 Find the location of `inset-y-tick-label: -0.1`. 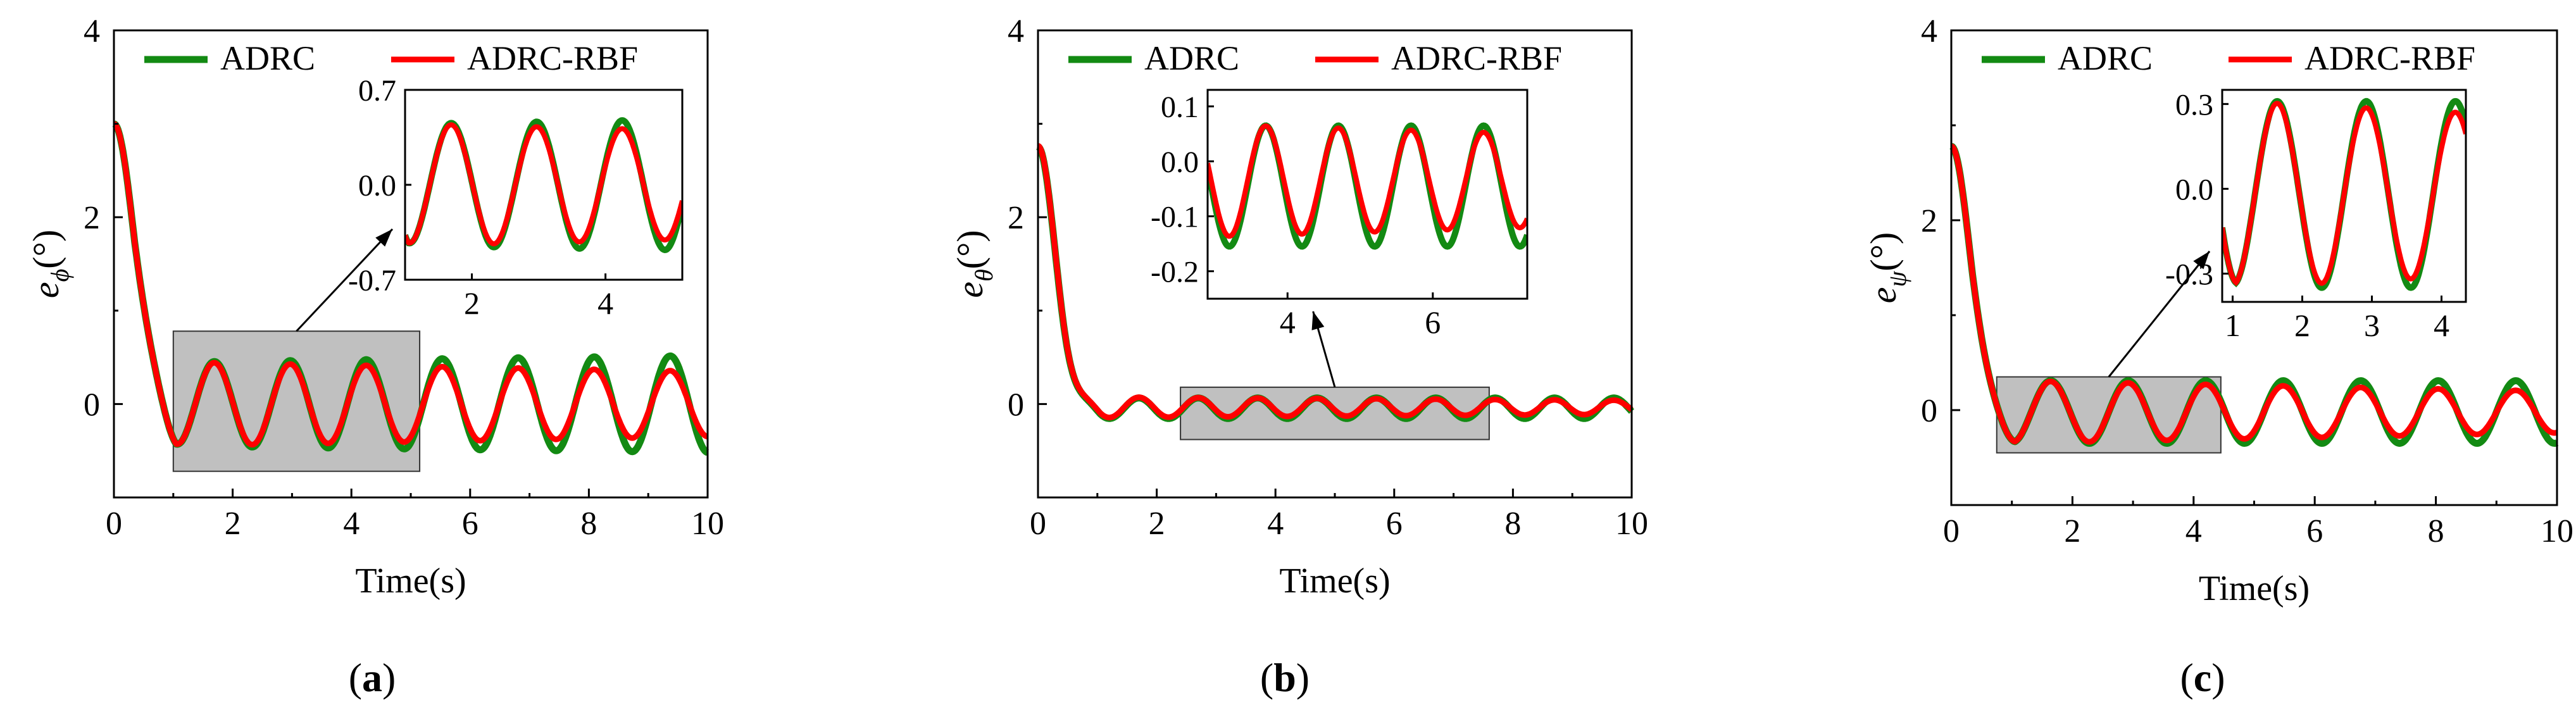

inset-y-tick-label: -0.1 is located at coordinates (1175, 217).